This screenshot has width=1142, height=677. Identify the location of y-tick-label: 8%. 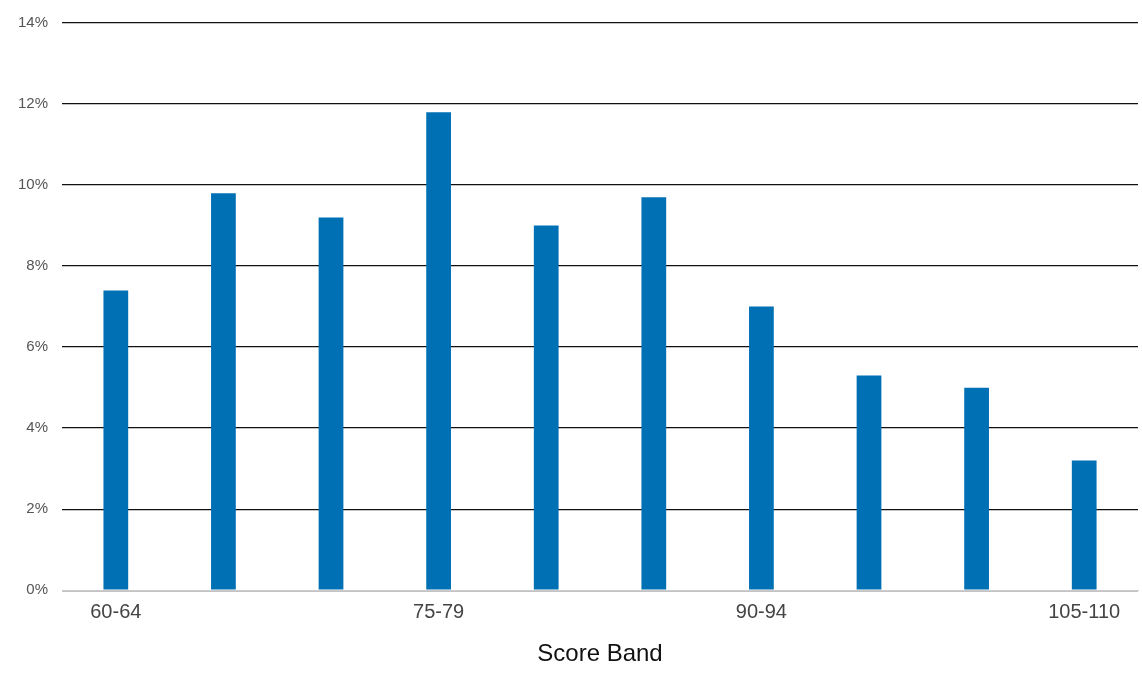
(37, 265).